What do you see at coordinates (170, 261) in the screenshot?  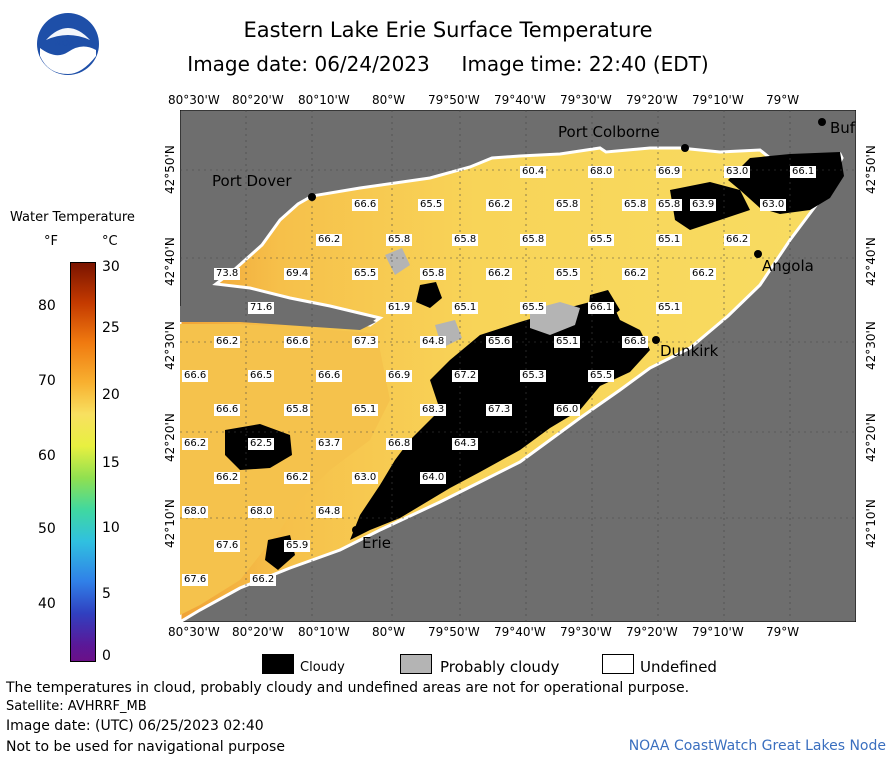 I see `lat-left-label: 42°40'N` at bounding box center [170, 261].